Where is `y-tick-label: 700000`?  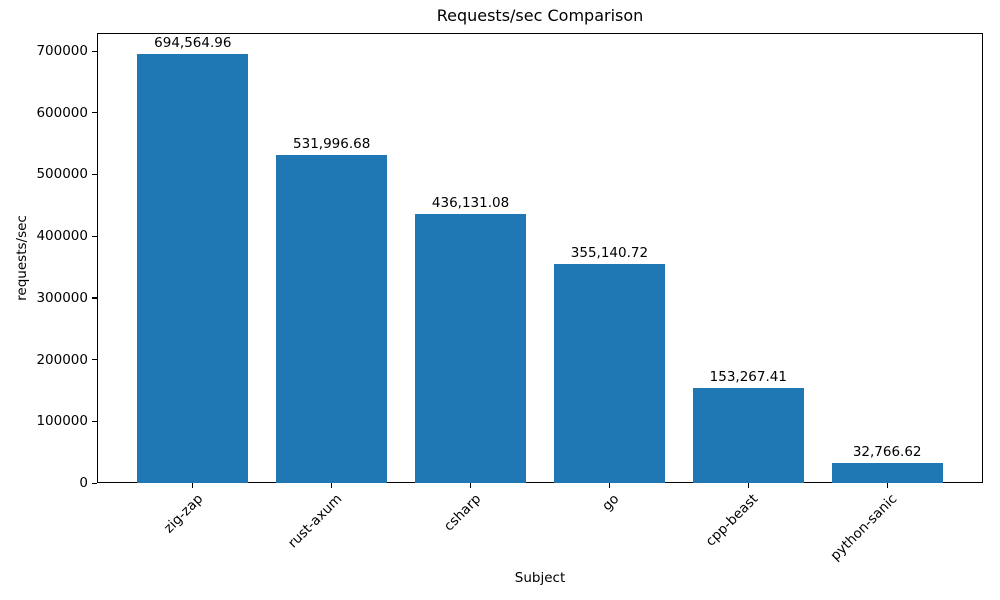
y-tick-label: 700000 is located at coordinates (62, 51).